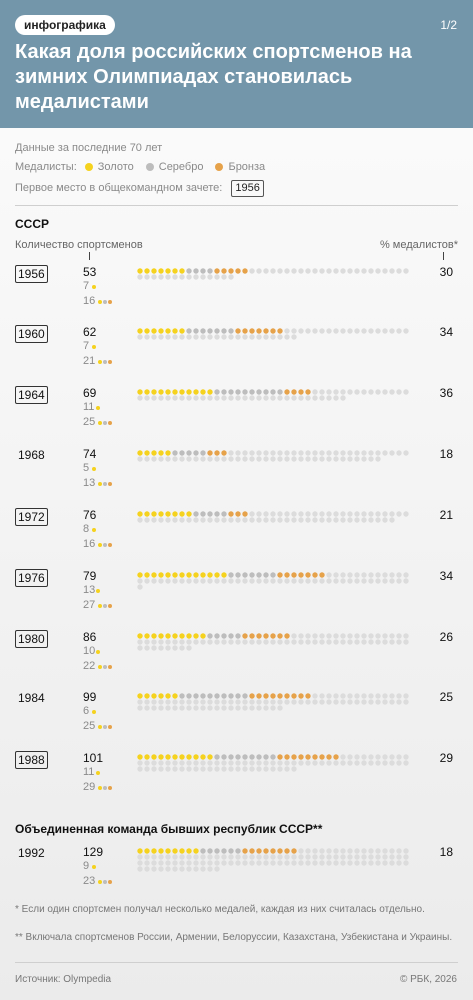 The image size is (473, 1000). I want to click on medal-count: 25, so click(89, 422).